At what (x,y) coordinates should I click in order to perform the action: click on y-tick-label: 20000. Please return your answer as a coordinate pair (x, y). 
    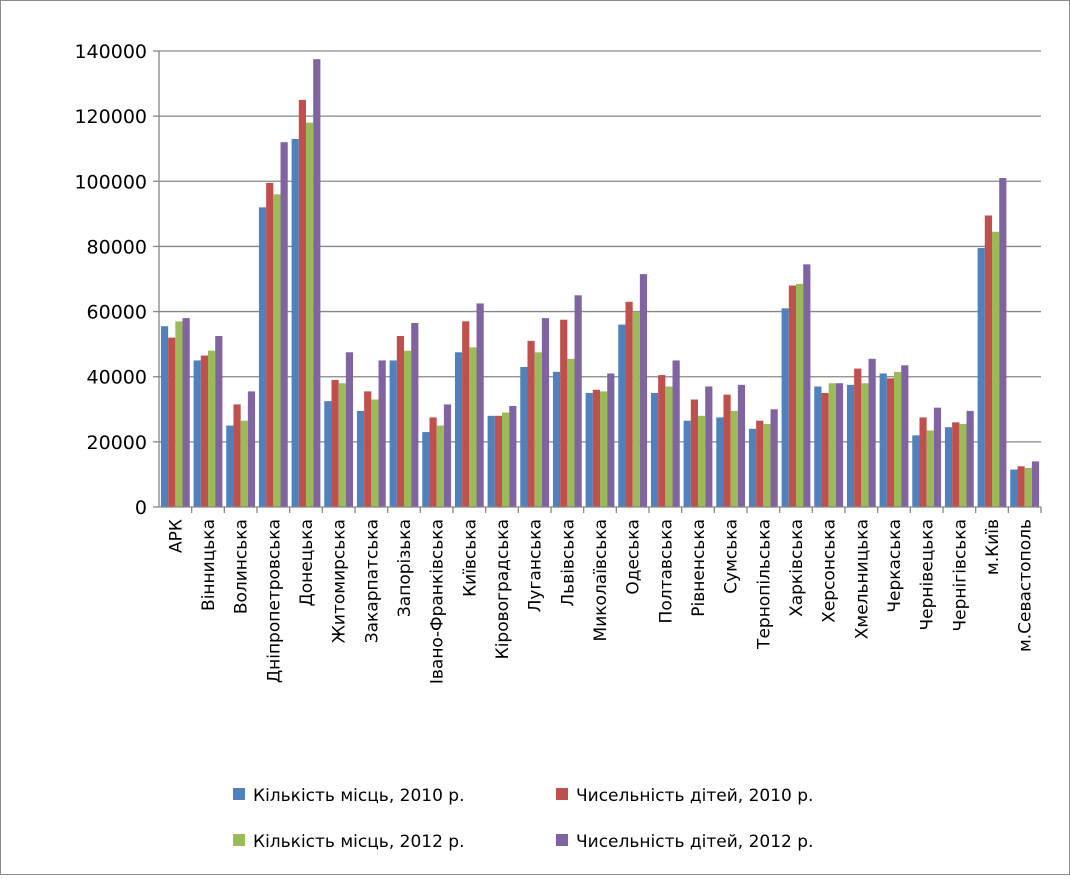
    Looking at the image, I should click on (117, 443).